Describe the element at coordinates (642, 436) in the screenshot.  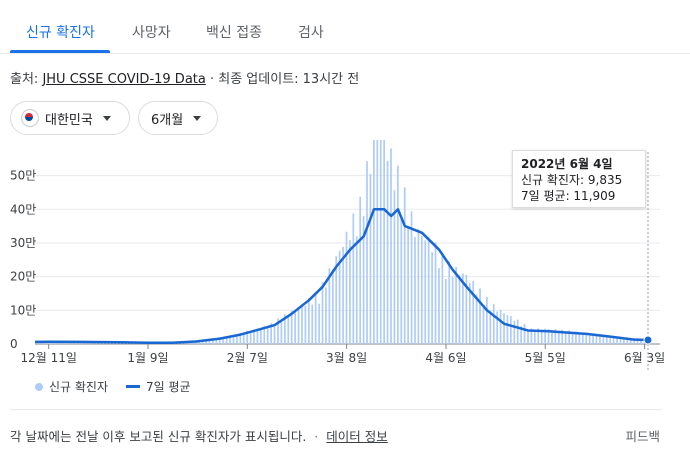
I see `feedback-link: 피드백` at that location.